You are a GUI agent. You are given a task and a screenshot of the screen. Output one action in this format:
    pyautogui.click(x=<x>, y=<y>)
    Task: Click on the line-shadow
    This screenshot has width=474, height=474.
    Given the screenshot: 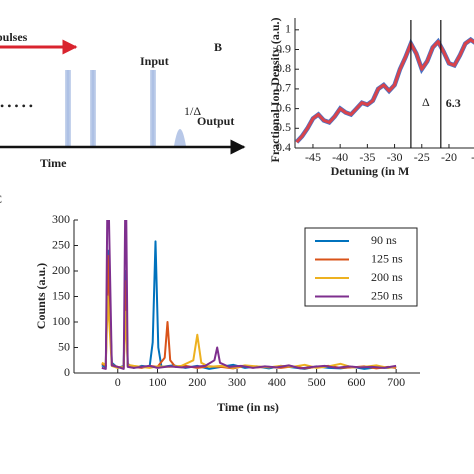 What is the action you would take?
    pyautogui.click(x=384, y=90)
    